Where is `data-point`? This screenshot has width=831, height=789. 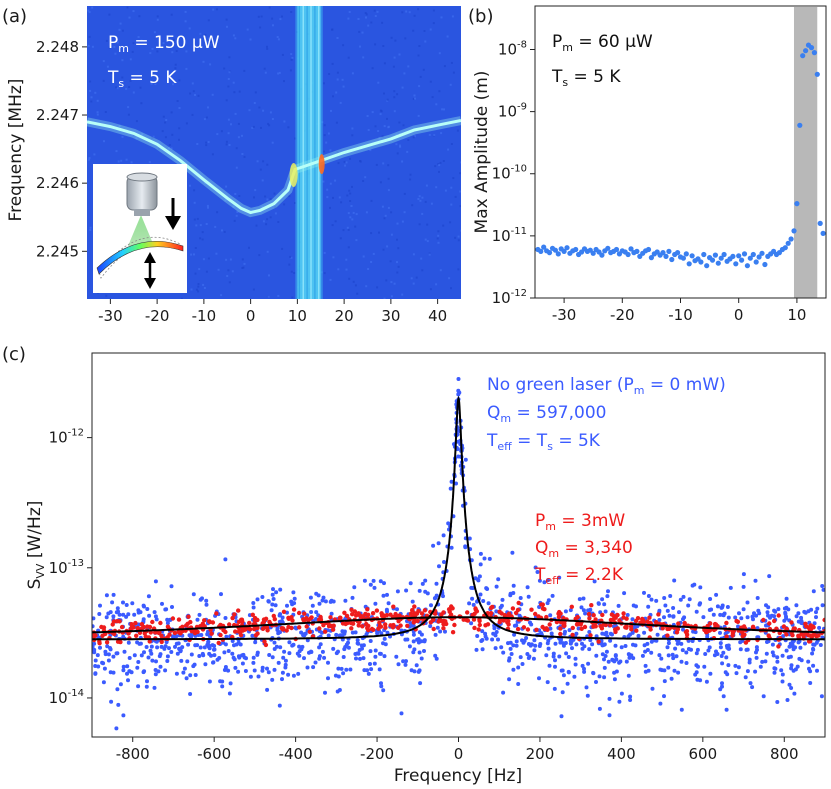
data-point is located at coordinates (704, 254).